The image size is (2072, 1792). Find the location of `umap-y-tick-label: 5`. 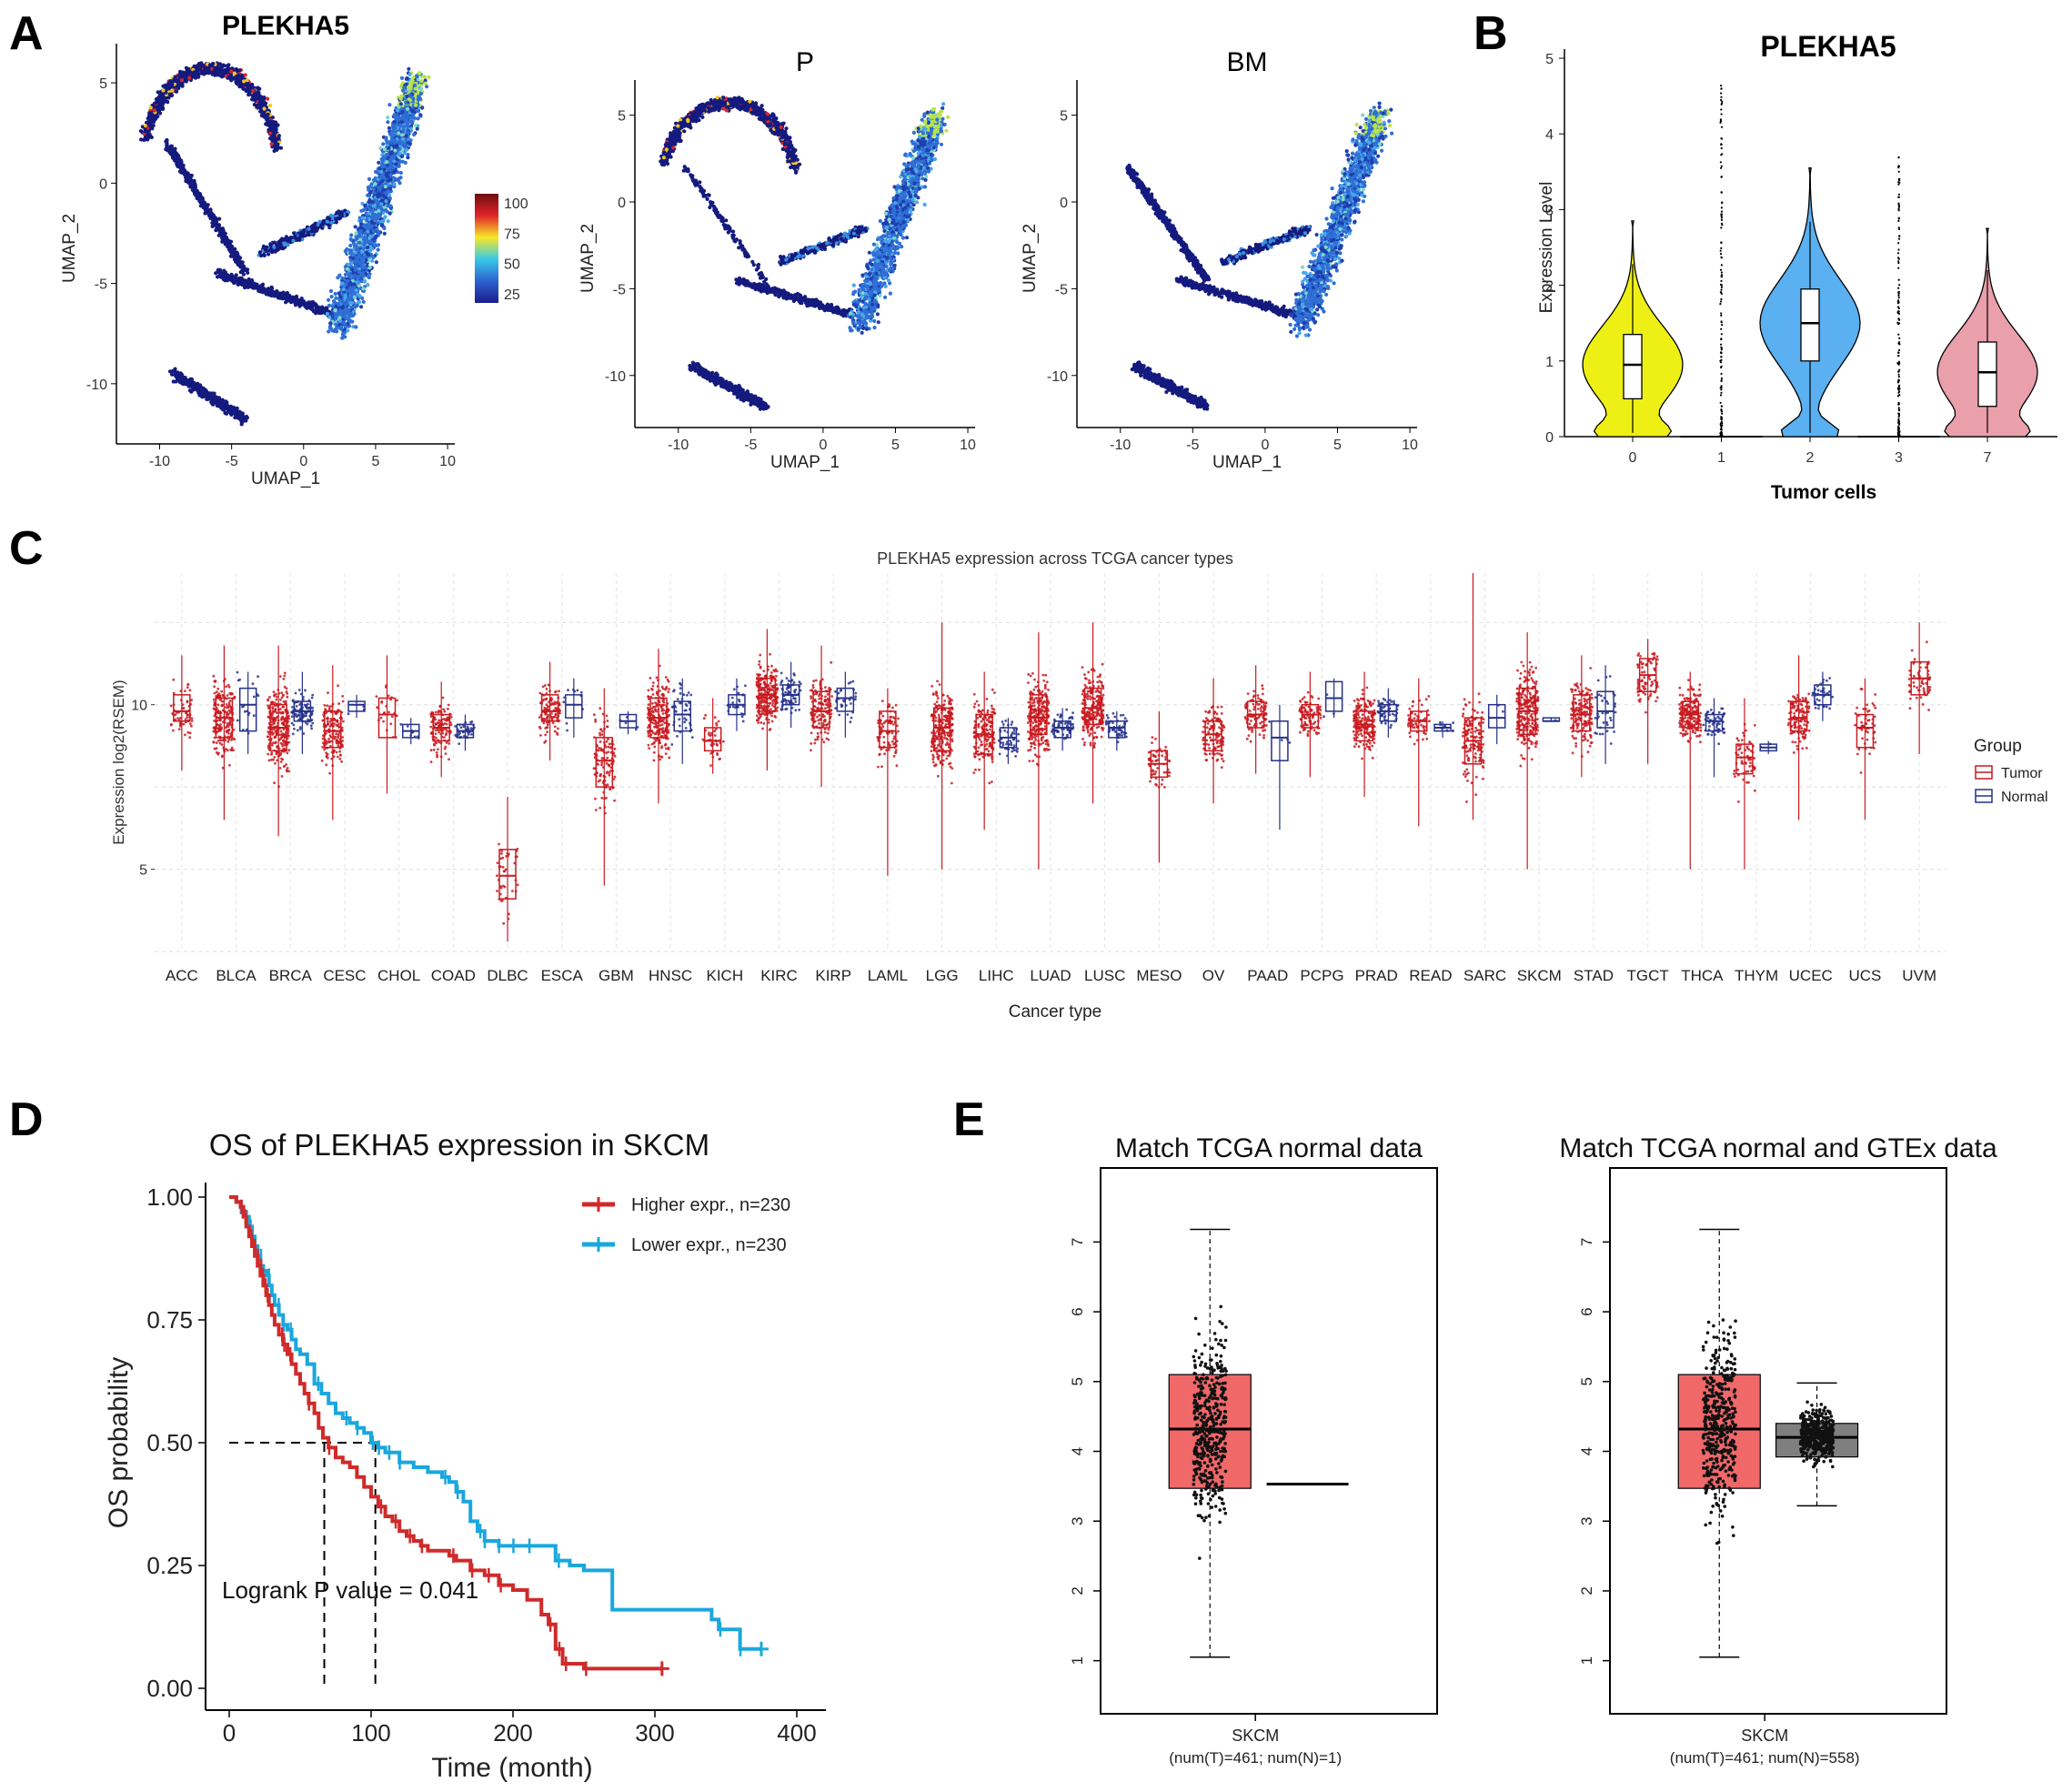

umap-y-tick-label: 5 is located at coordinates (622, 117).